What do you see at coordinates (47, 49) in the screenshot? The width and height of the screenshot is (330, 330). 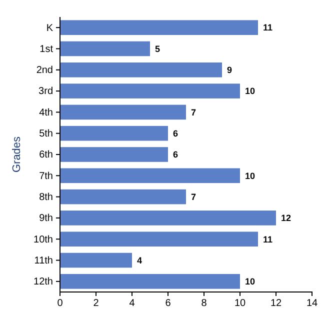 I see `y-tick-label: 1st` at bounding box center [47, 49].